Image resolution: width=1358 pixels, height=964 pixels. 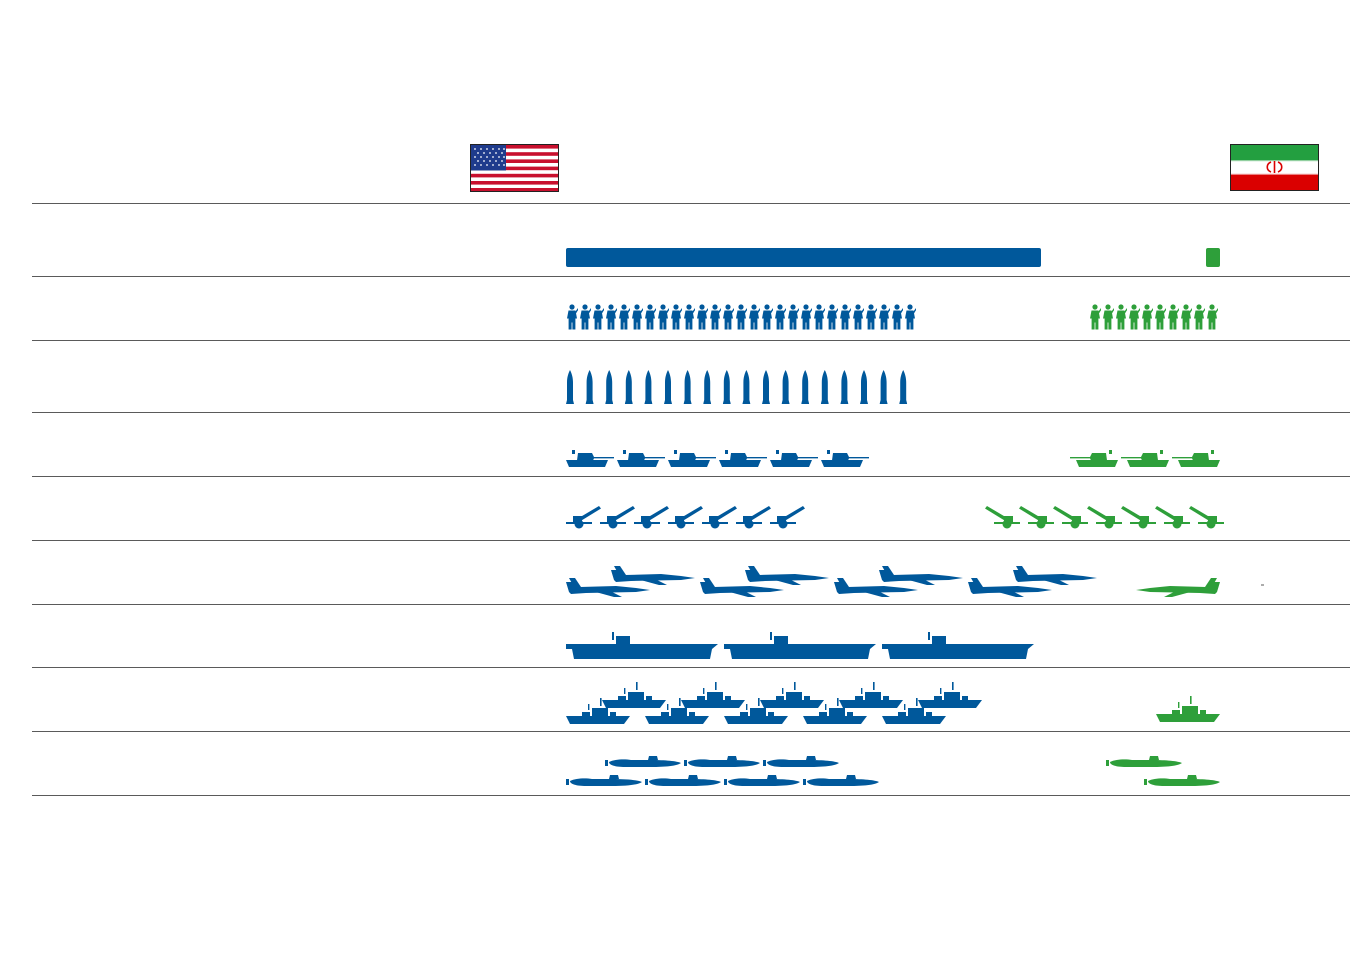 I want to click on iran-fighter-jet-icon, so click(x=1178, y=587).